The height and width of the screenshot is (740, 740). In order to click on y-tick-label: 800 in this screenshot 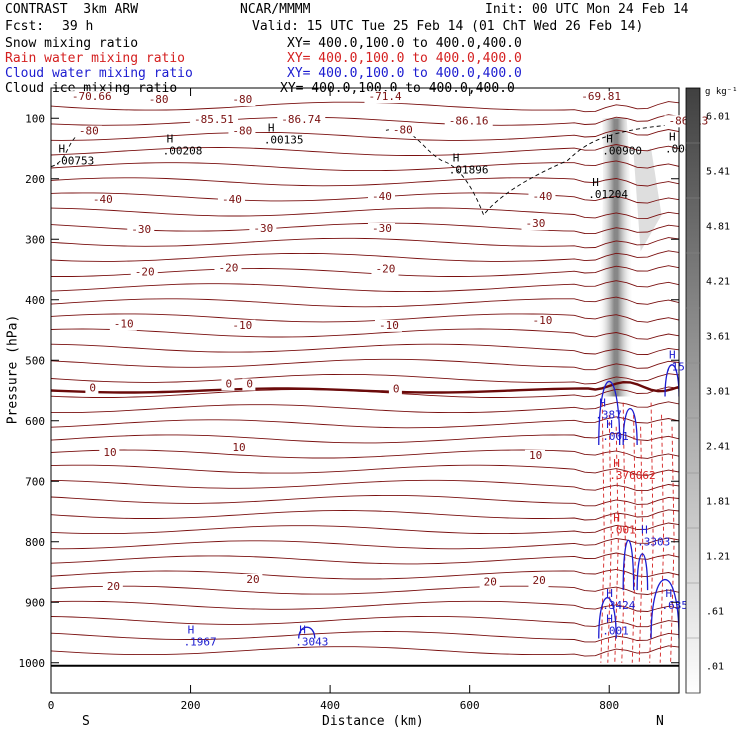, I will do `click(35, 542)`.